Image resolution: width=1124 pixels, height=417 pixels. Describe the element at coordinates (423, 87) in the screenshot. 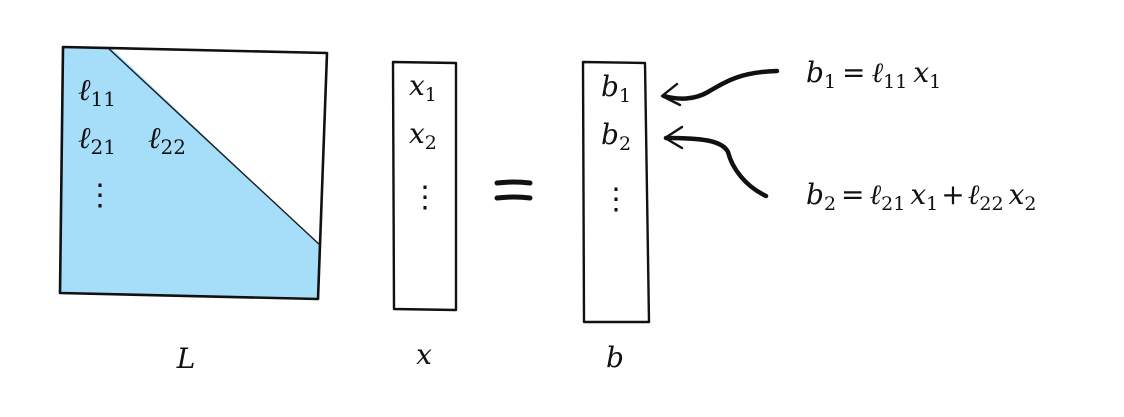

I see `vector-entry-x1: x1` at that location.